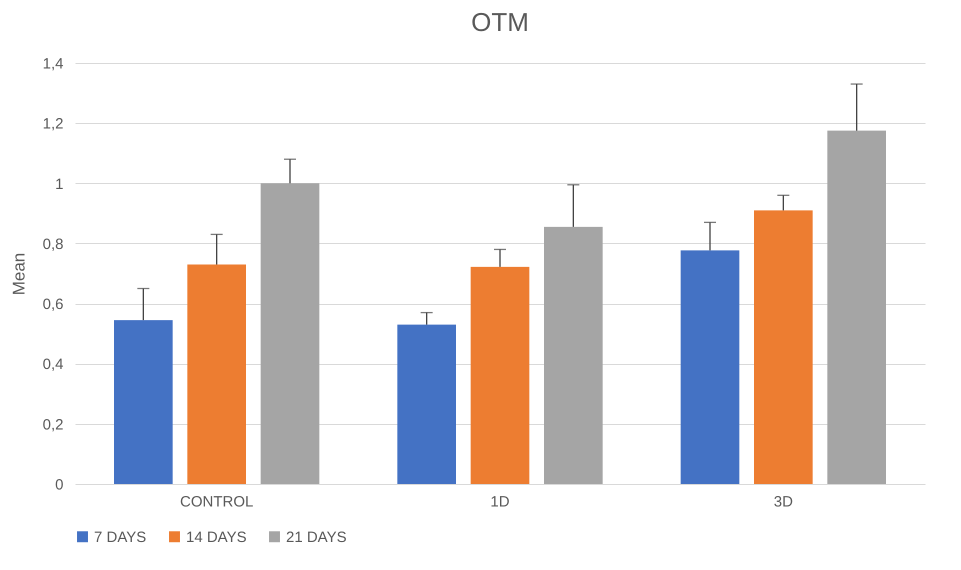  What do you see at coordinates (500, 502) in the screenshot?
I see `x-tick-label: 1D` at bounding box center [500, 502].